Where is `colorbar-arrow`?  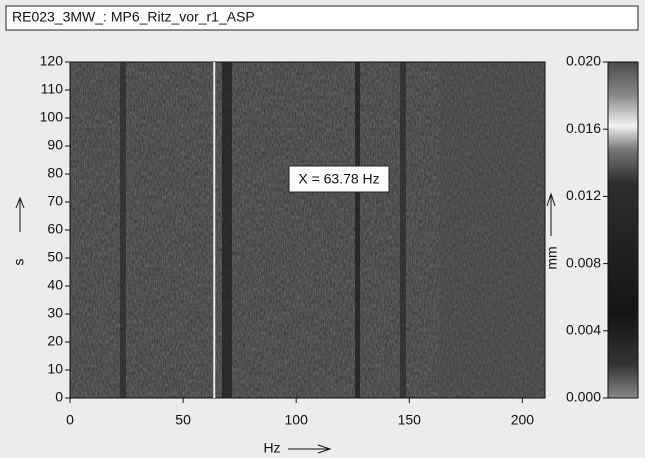 colorbar-arrow is located at coordinates (551, 214).